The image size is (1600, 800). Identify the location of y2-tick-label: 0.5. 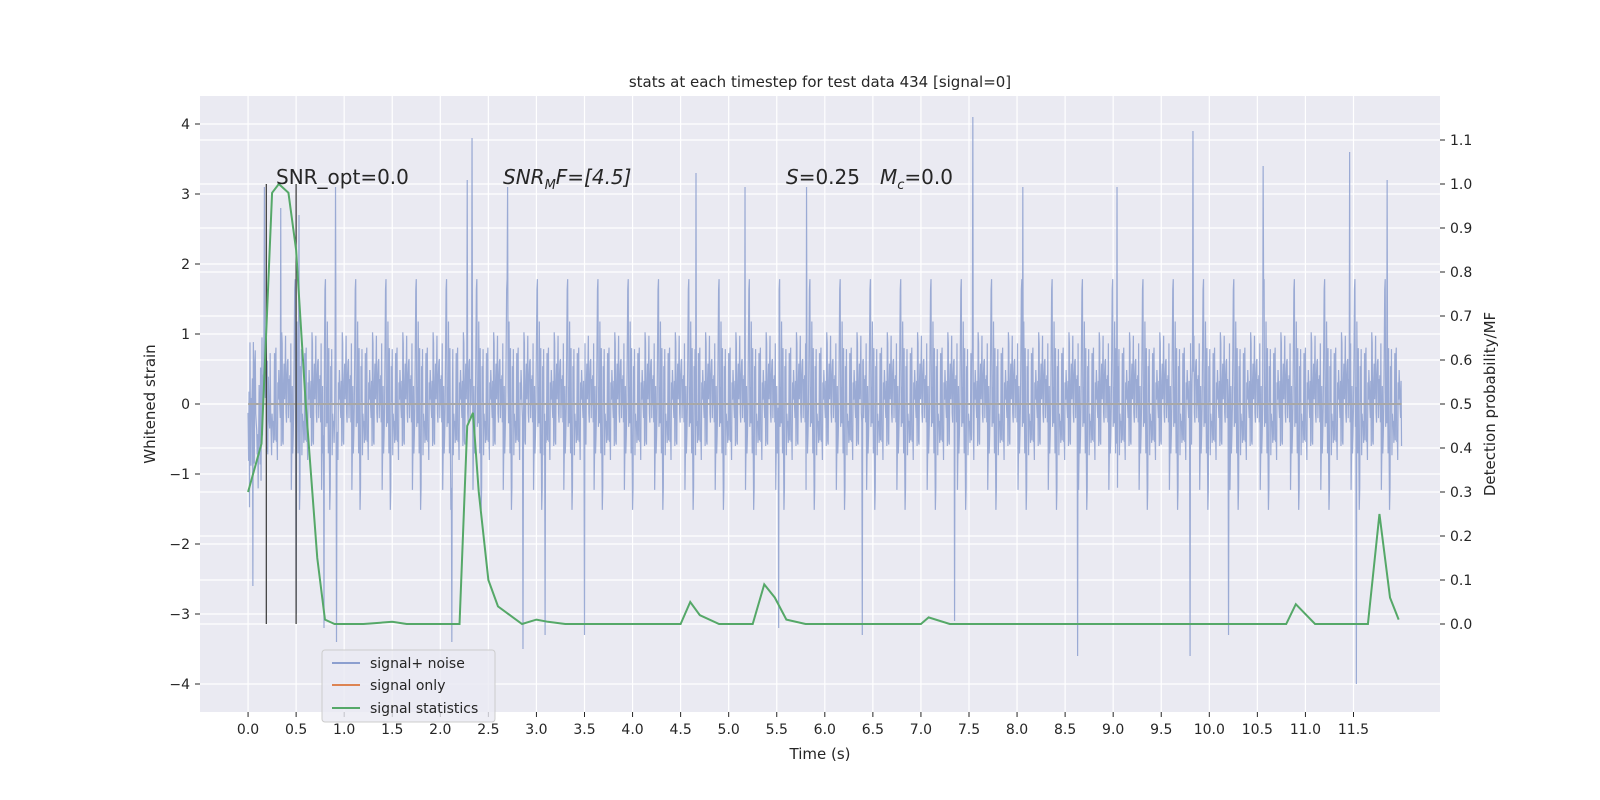
(1461, 405).